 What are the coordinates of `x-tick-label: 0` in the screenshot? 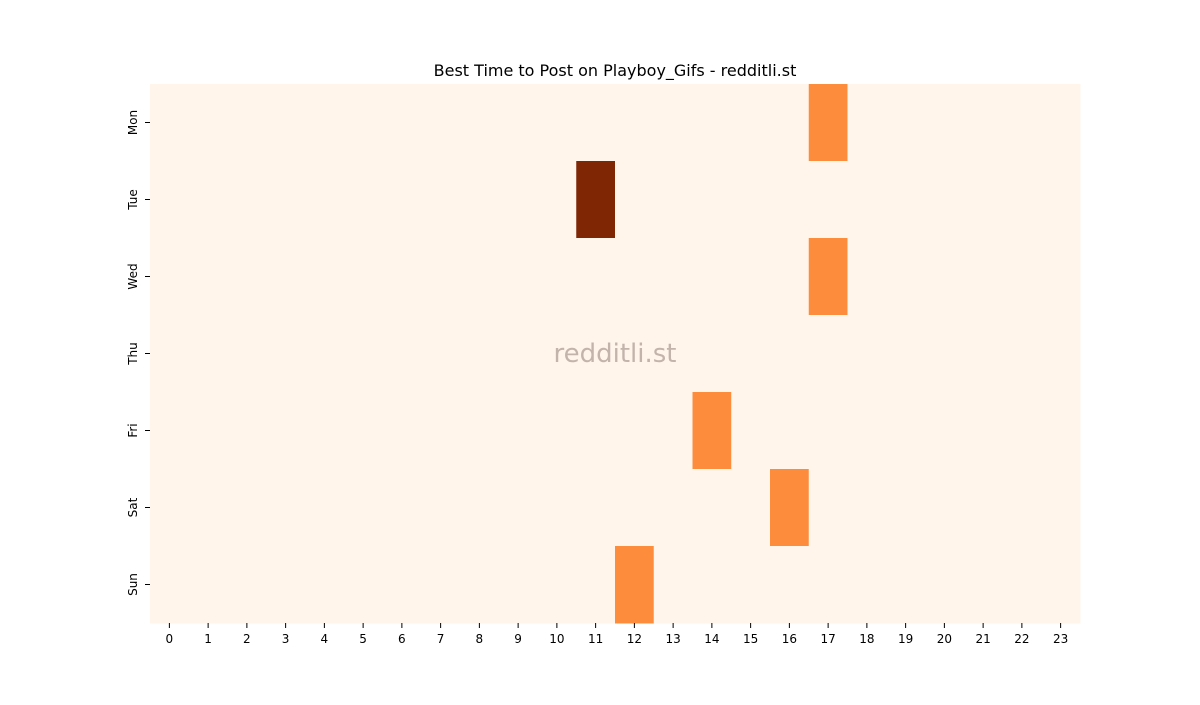 It's located at (170, 639).